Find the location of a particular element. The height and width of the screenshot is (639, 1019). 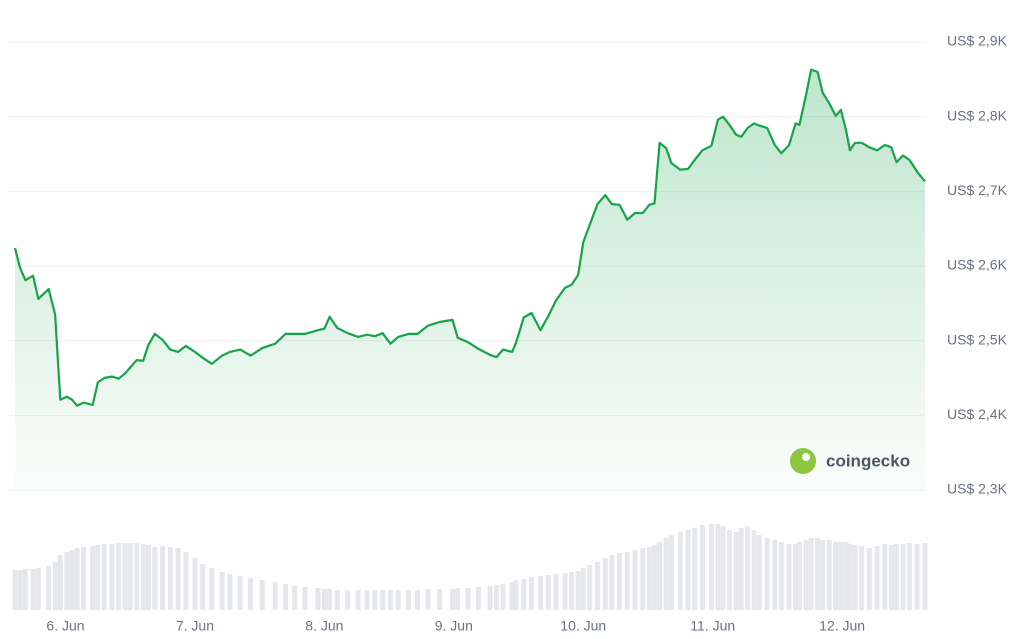

x-tick-label: 9. Jun is located at coordinates (454, 626).